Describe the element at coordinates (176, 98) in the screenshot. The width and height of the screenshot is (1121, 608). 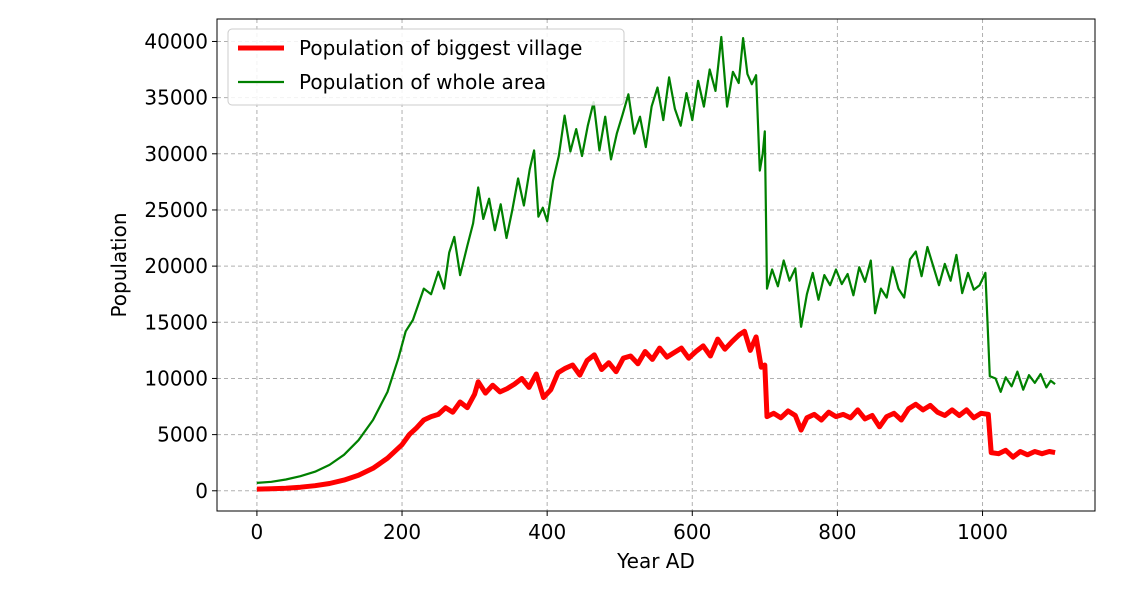
I see `y-tick-label-7: 35000` at that location.